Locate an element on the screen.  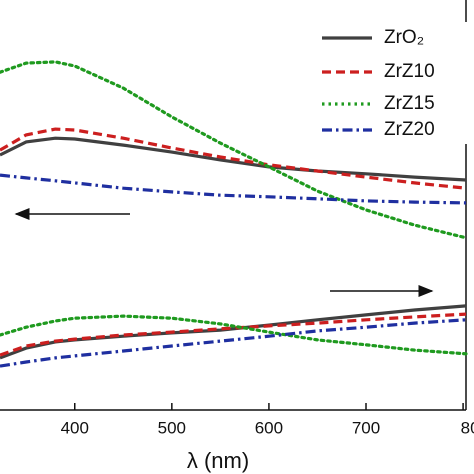
x-tick-label: 600 is located at coordinates (269, 427).